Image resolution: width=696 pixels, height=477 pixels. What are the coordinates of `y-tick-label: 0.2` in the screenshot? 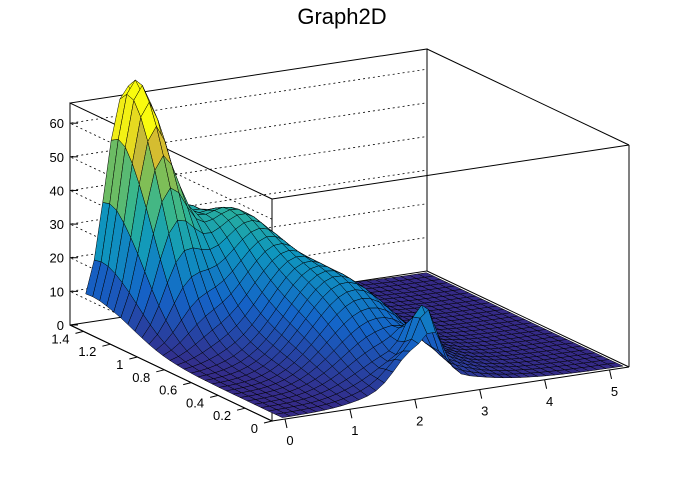 It's located at (222, 415).